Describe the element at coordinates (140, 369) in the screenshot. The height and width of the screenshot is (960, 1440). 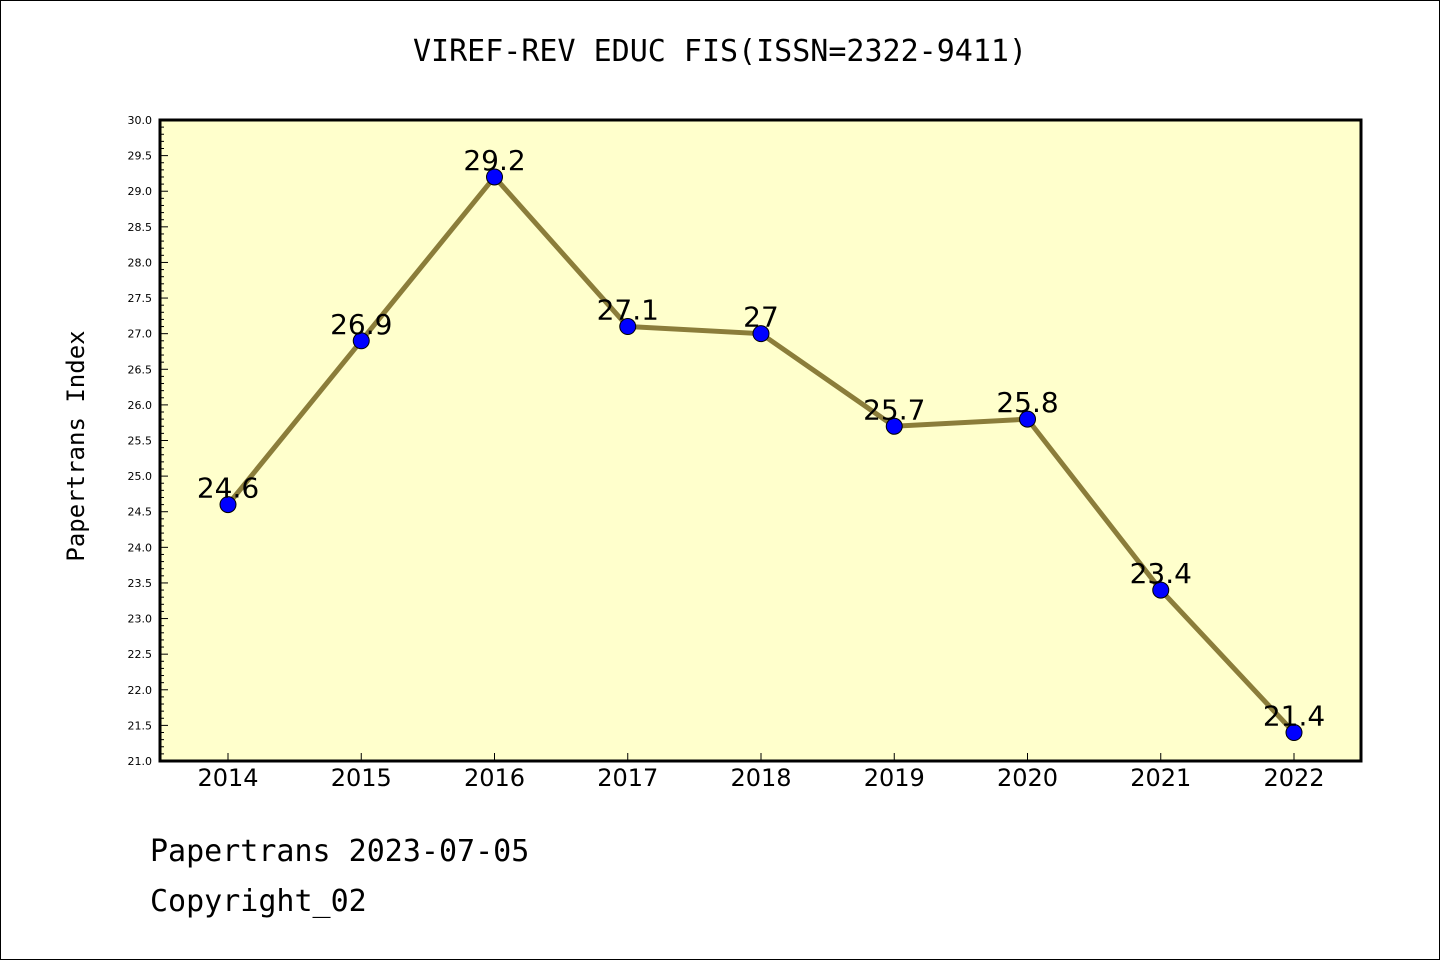
I see `y-tick-label: 26.5` at that location.